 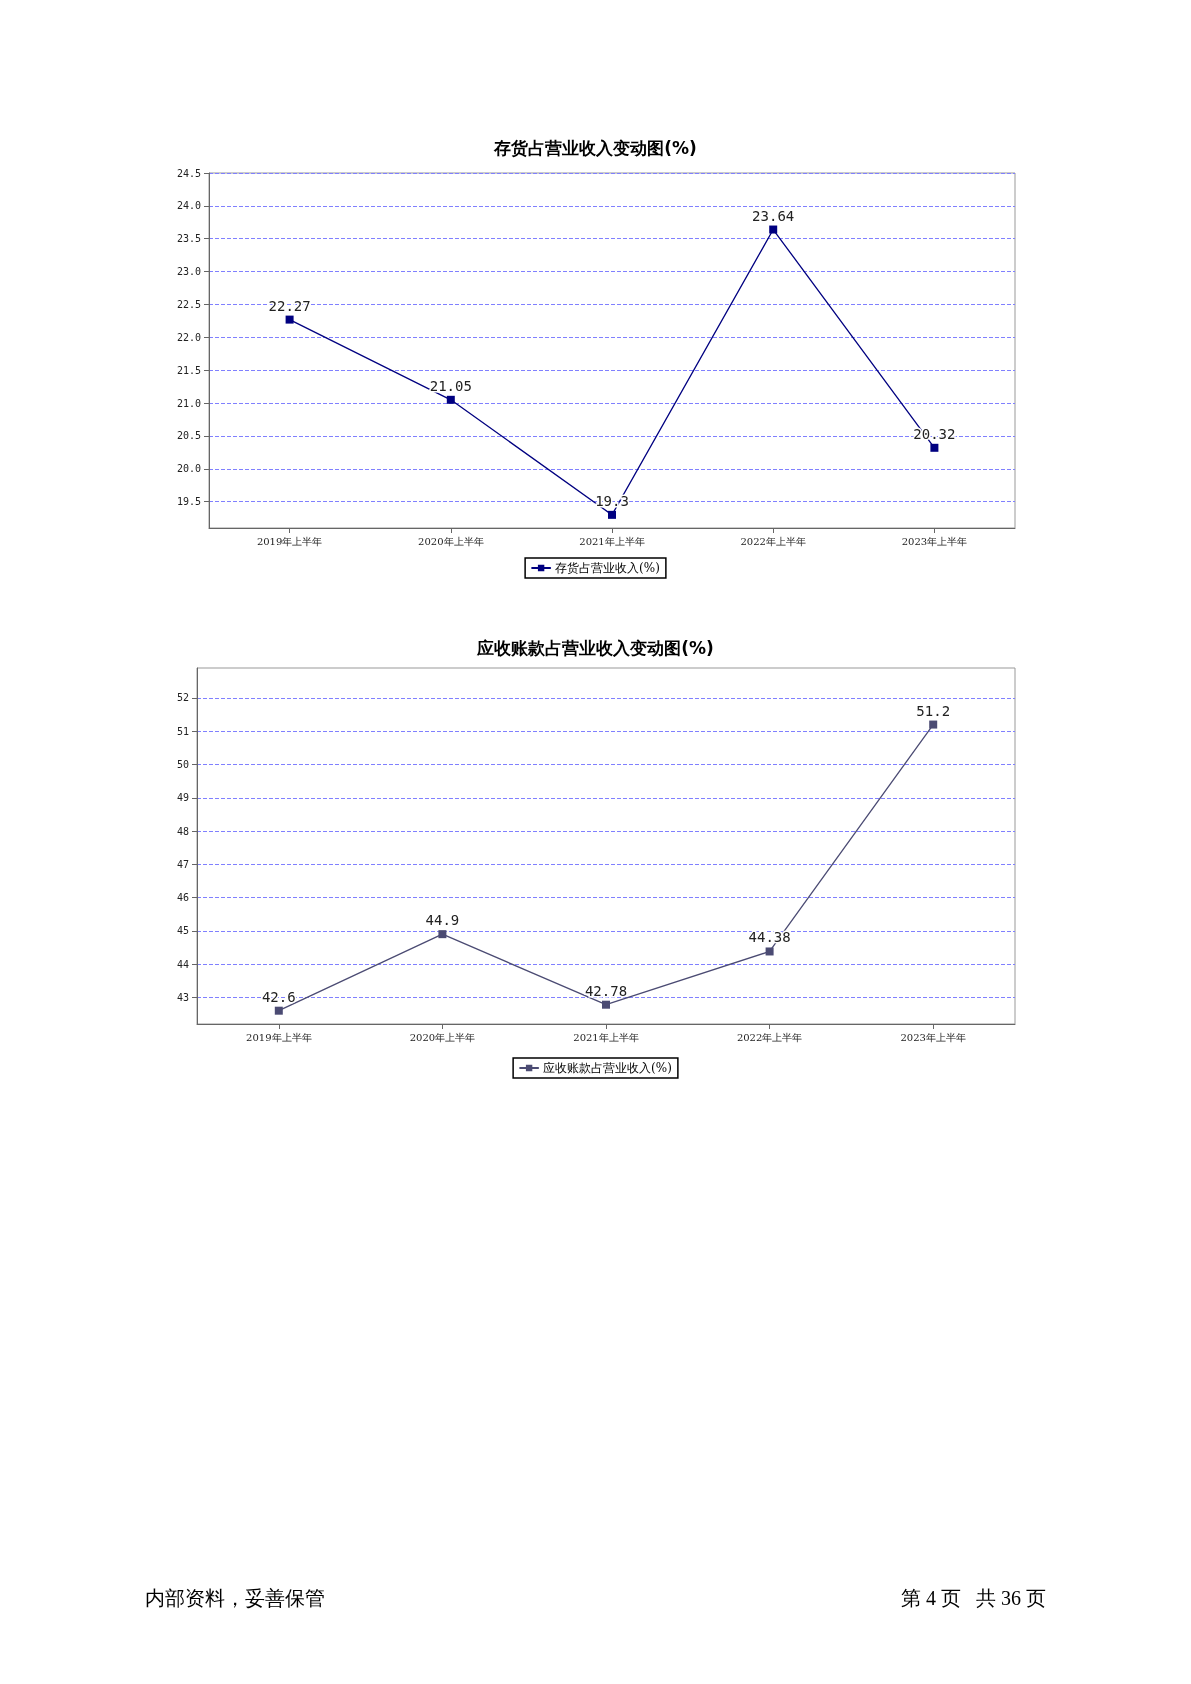 I want to click on y-tick-label: 20.5, so click(x=188, y=436).